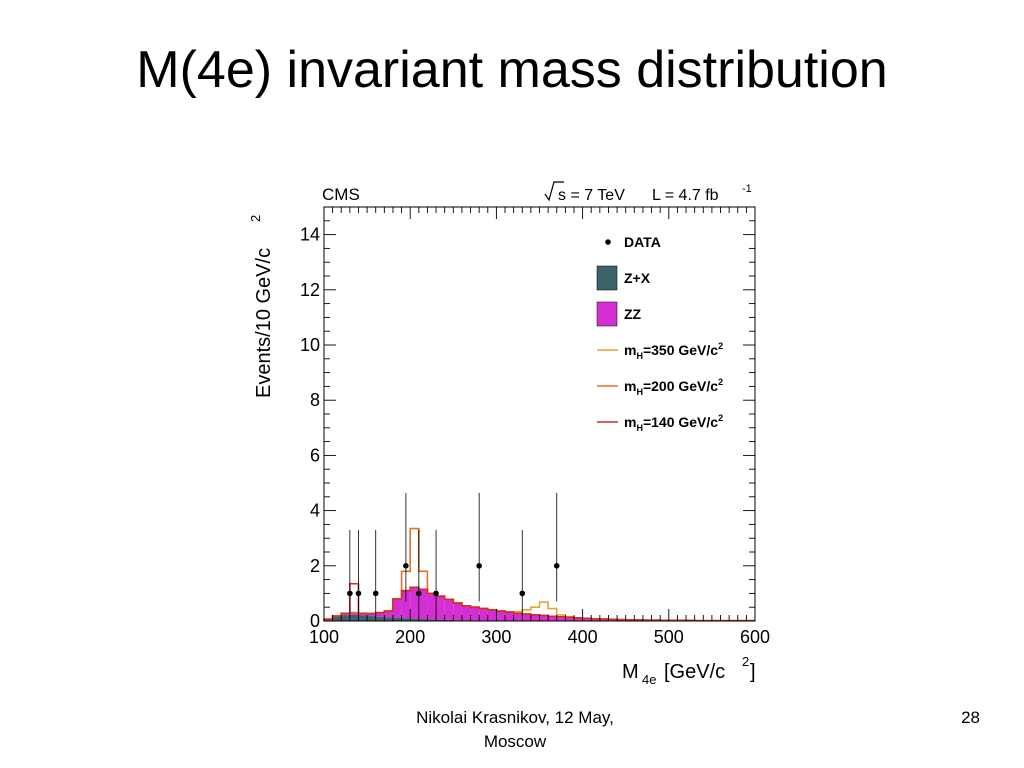 The height and width of the screenshot is (768, 1024). I want to click on experiment-label: CMS, so click(341, 194).